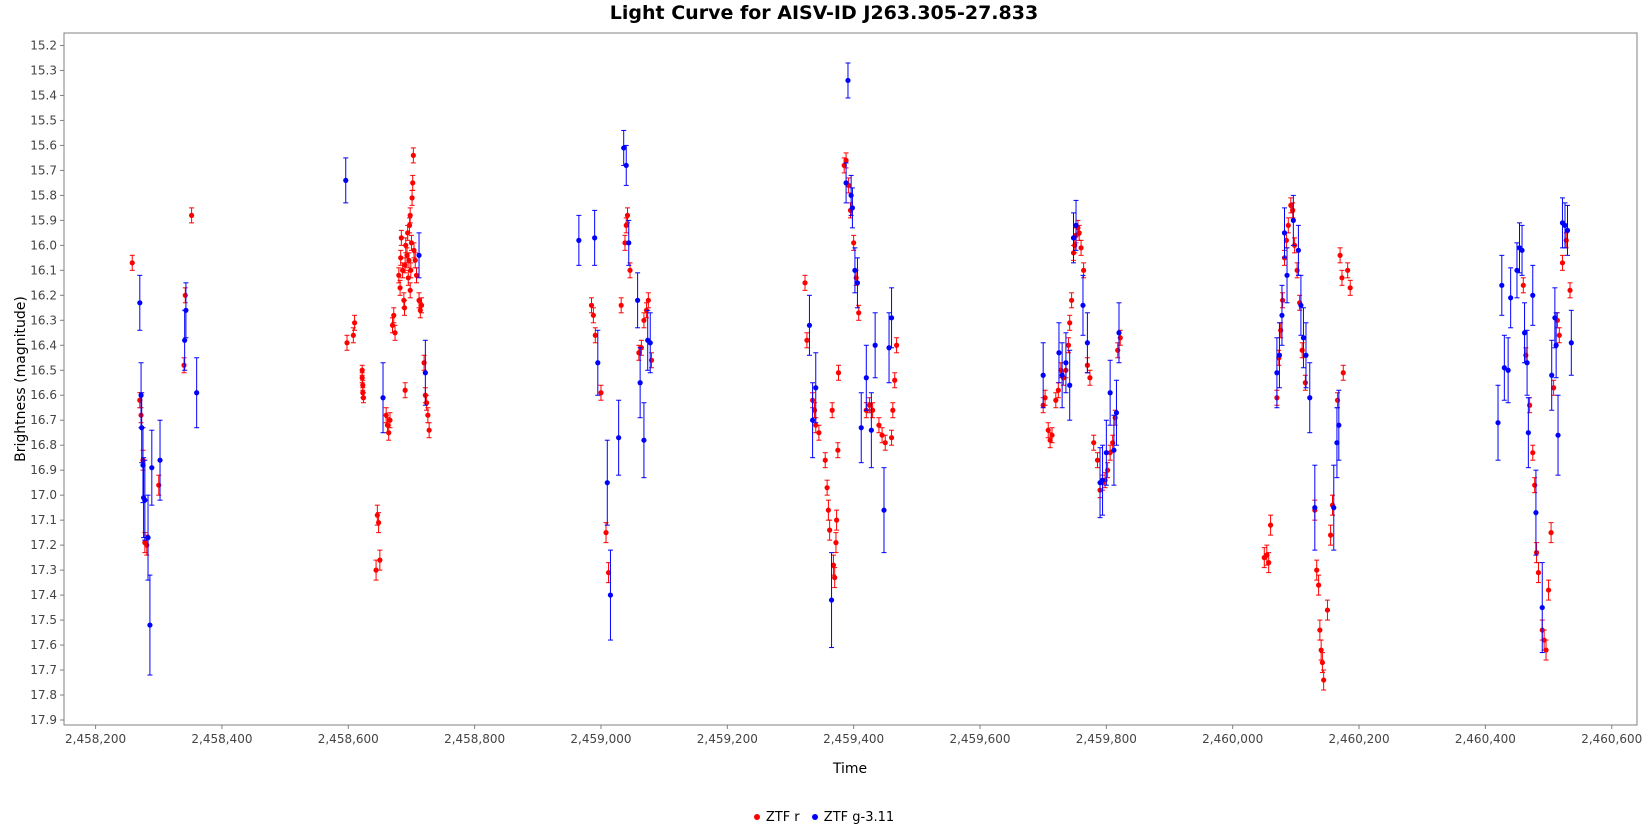 The width and height of the screenshot is (1648, 834). Describe the element at coordinates (221, 739) in the screenshot. I see `x-tick-label: 2,458,400` at that location.